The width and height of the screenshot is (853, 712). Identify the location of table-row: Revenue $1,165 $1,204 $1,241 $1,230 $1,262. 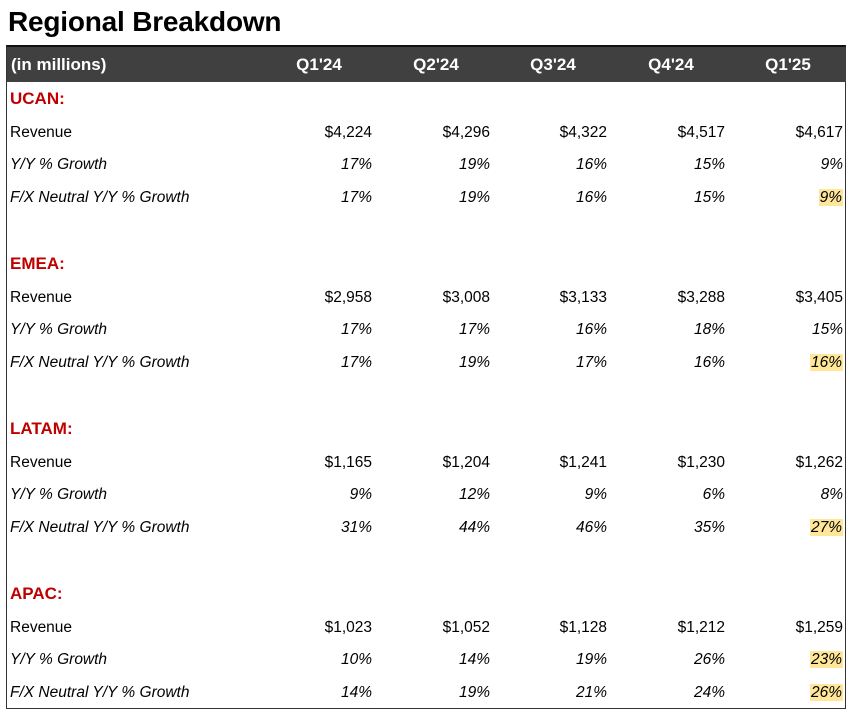
(428, 463).